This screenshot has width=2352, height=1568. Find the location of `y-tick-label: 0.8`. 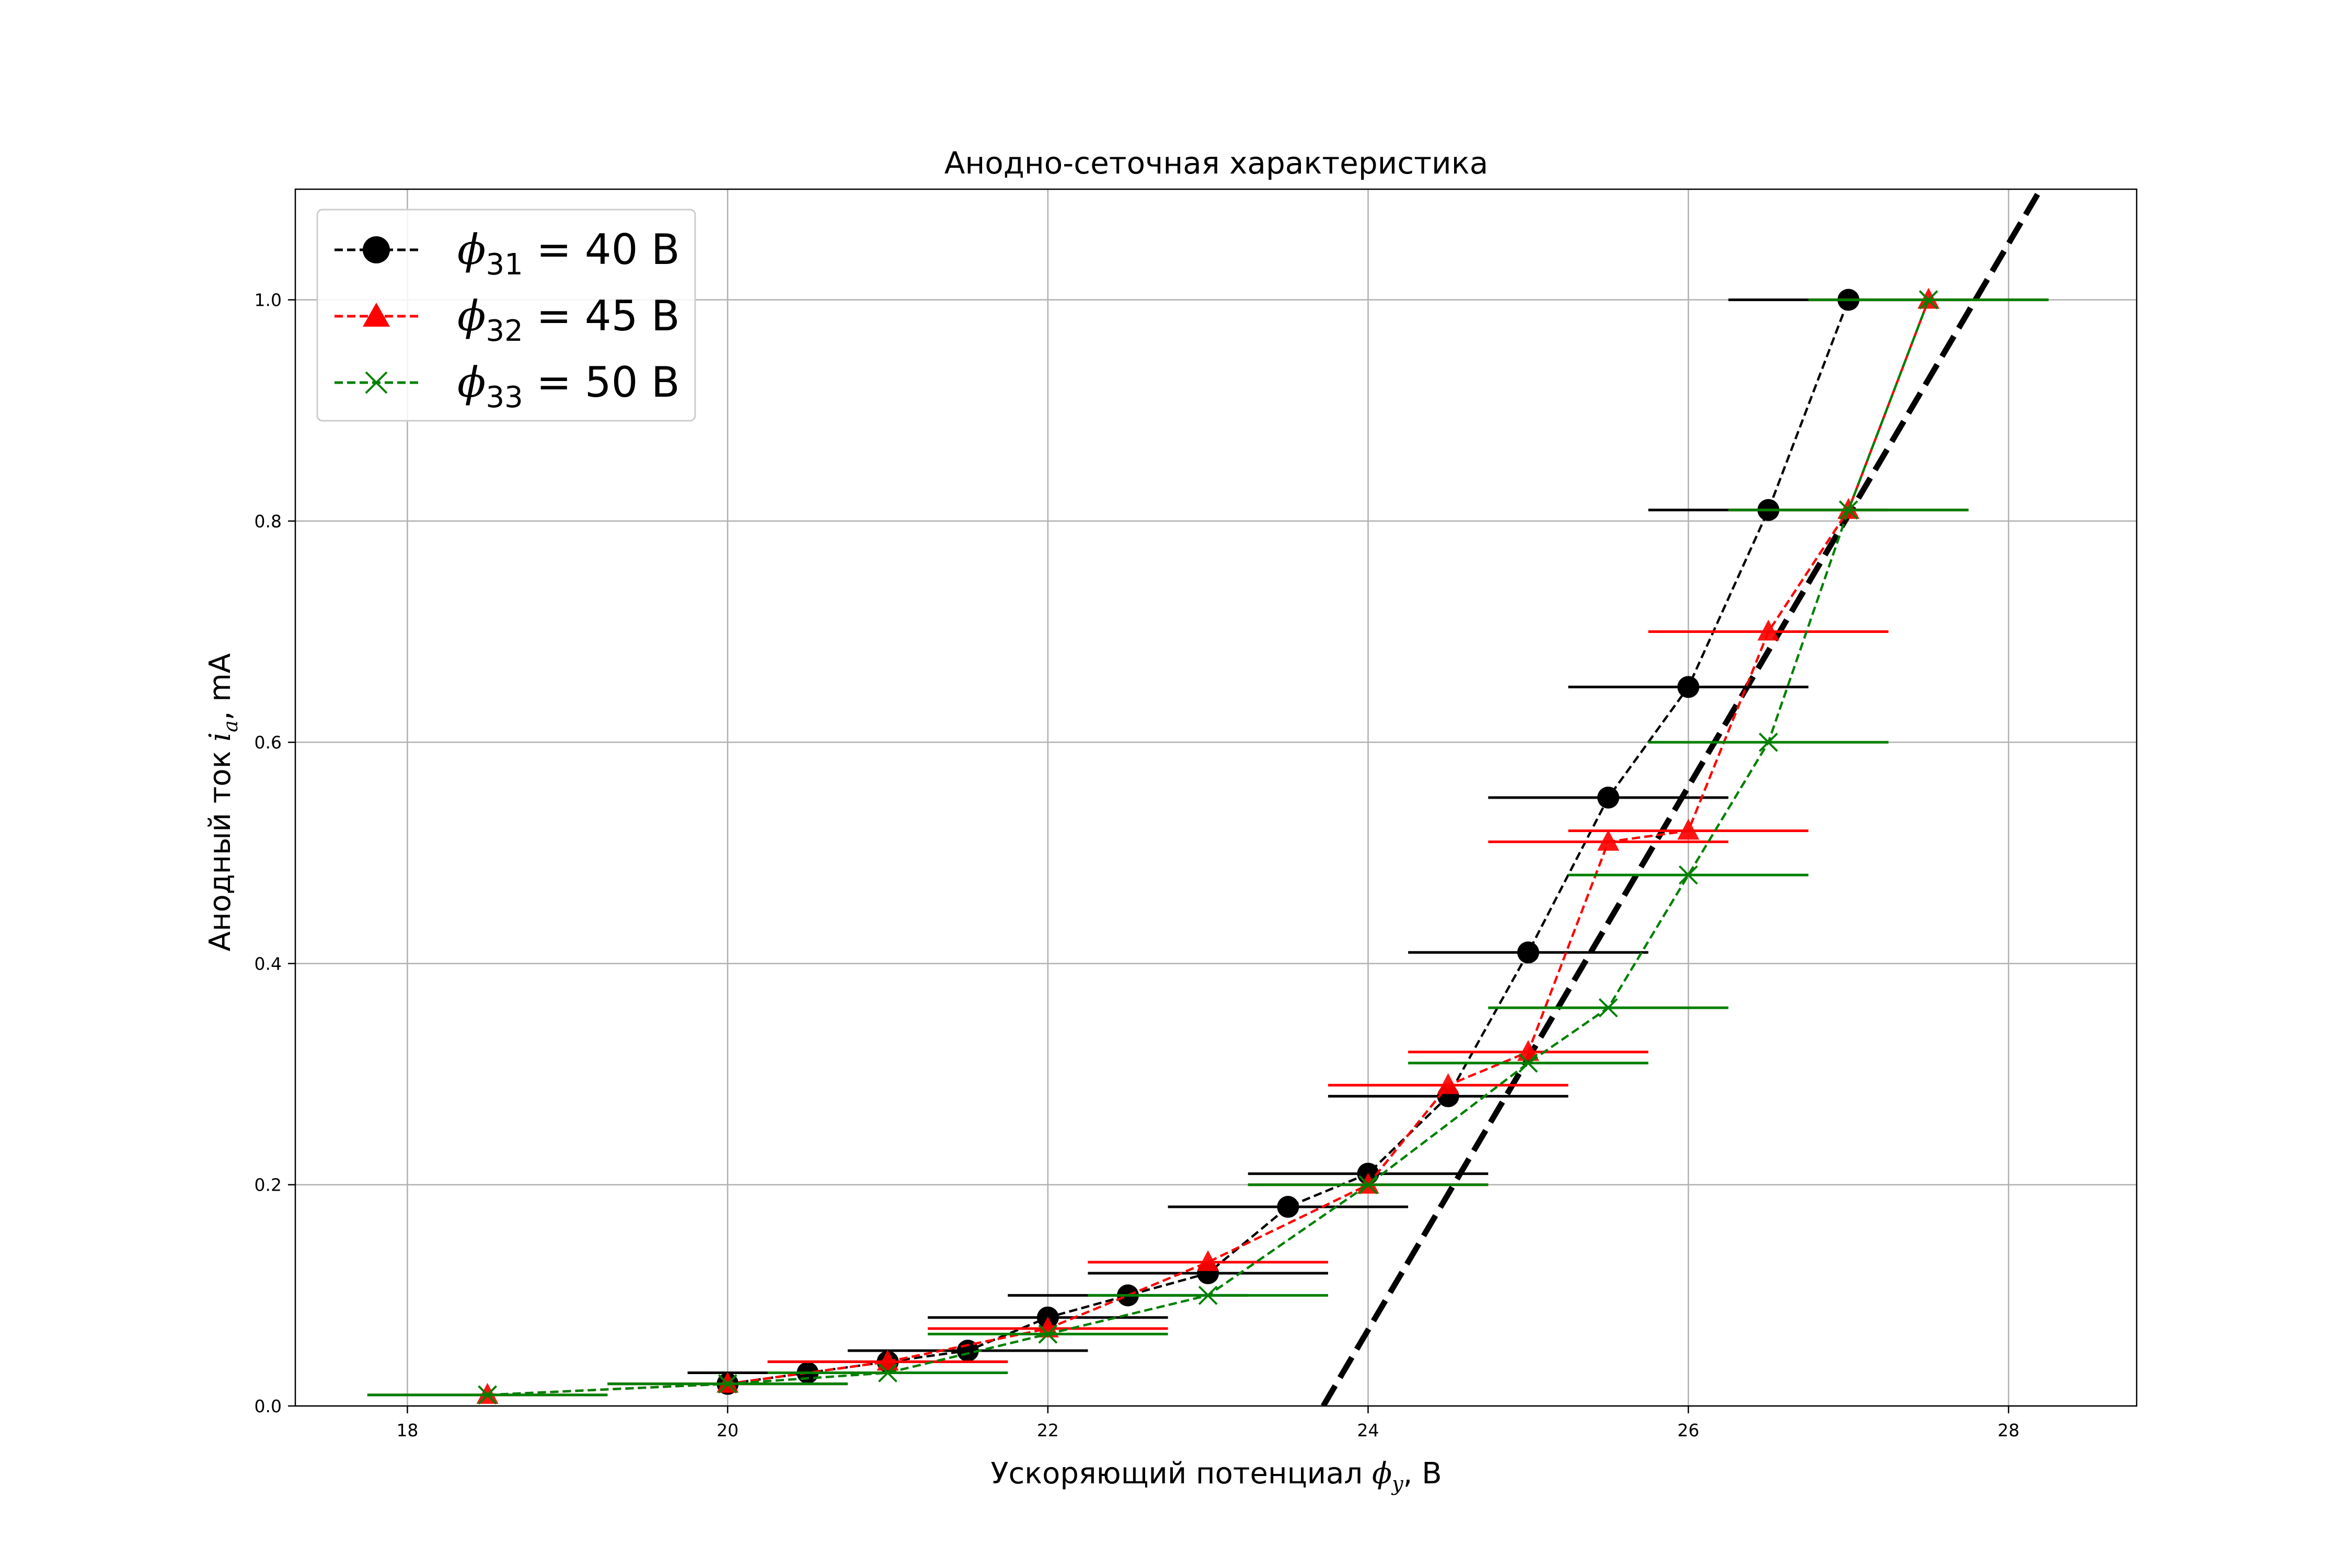

y-tick-label: 0.8 is located at coordinates (268, 521).